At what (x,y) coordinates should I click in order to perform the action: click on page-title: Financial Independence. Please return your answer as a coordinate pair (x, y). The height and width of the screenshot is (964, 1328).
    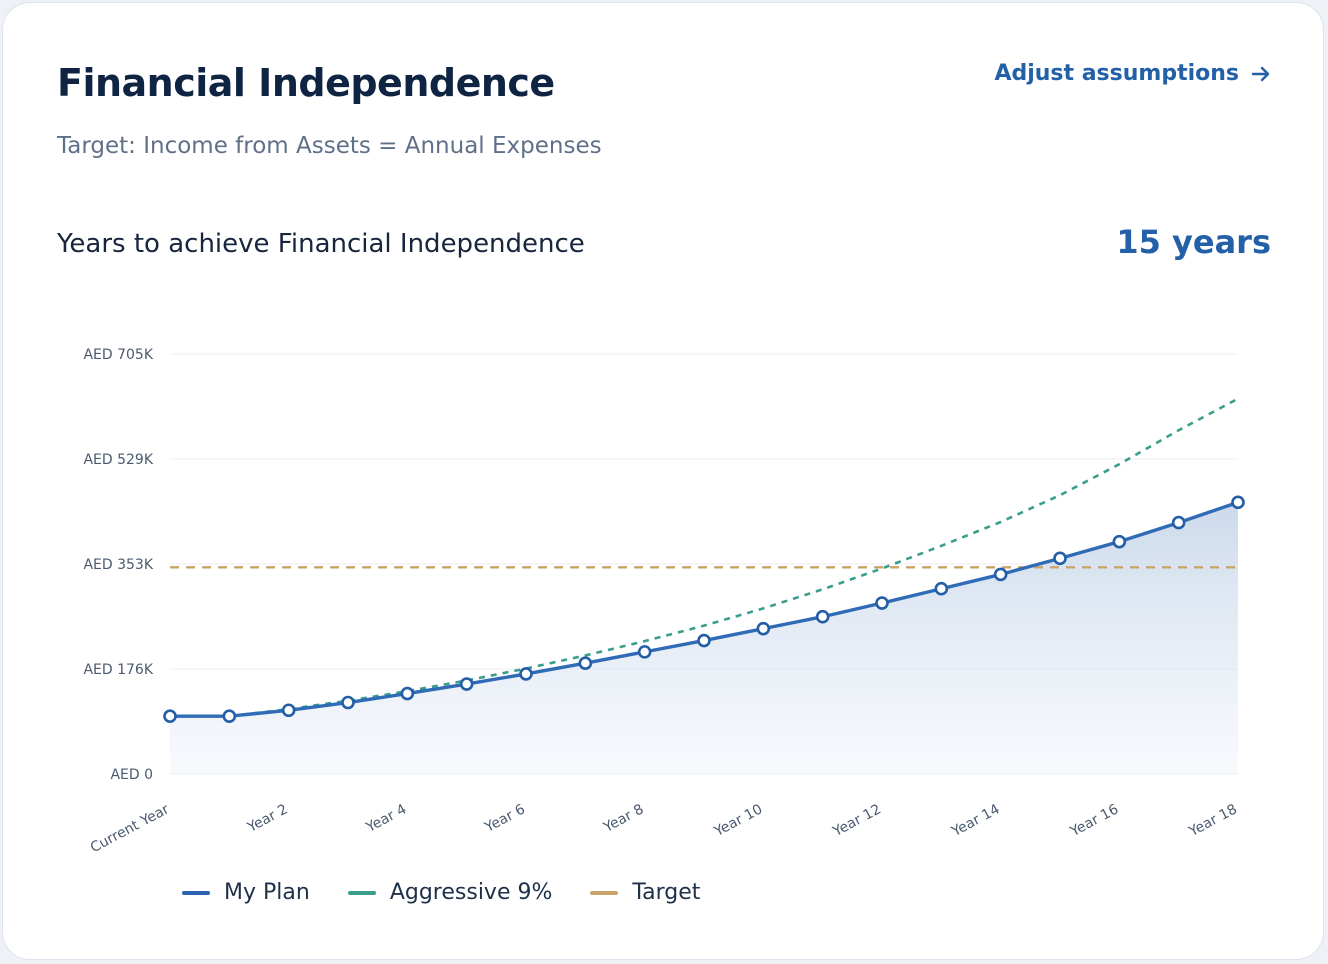
    Looking at the image, I should click on (306, 83).